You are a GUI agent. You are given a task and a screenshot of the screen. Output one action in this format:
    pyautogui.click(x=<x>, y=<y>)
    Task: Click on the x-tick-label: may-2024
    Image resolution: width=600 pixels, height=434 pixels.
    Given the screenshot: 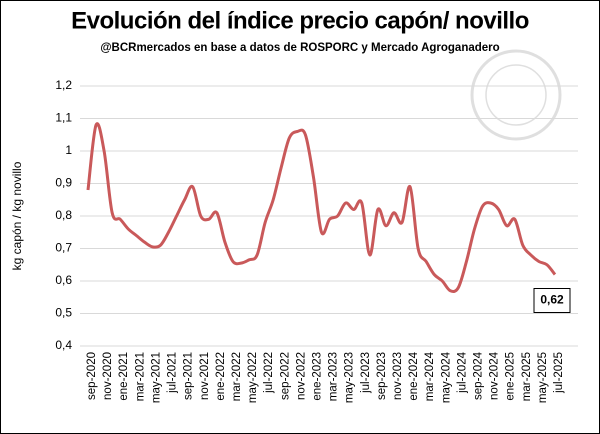 What is the action you would take?
    pyautogui.click(x=446, y=377)
    